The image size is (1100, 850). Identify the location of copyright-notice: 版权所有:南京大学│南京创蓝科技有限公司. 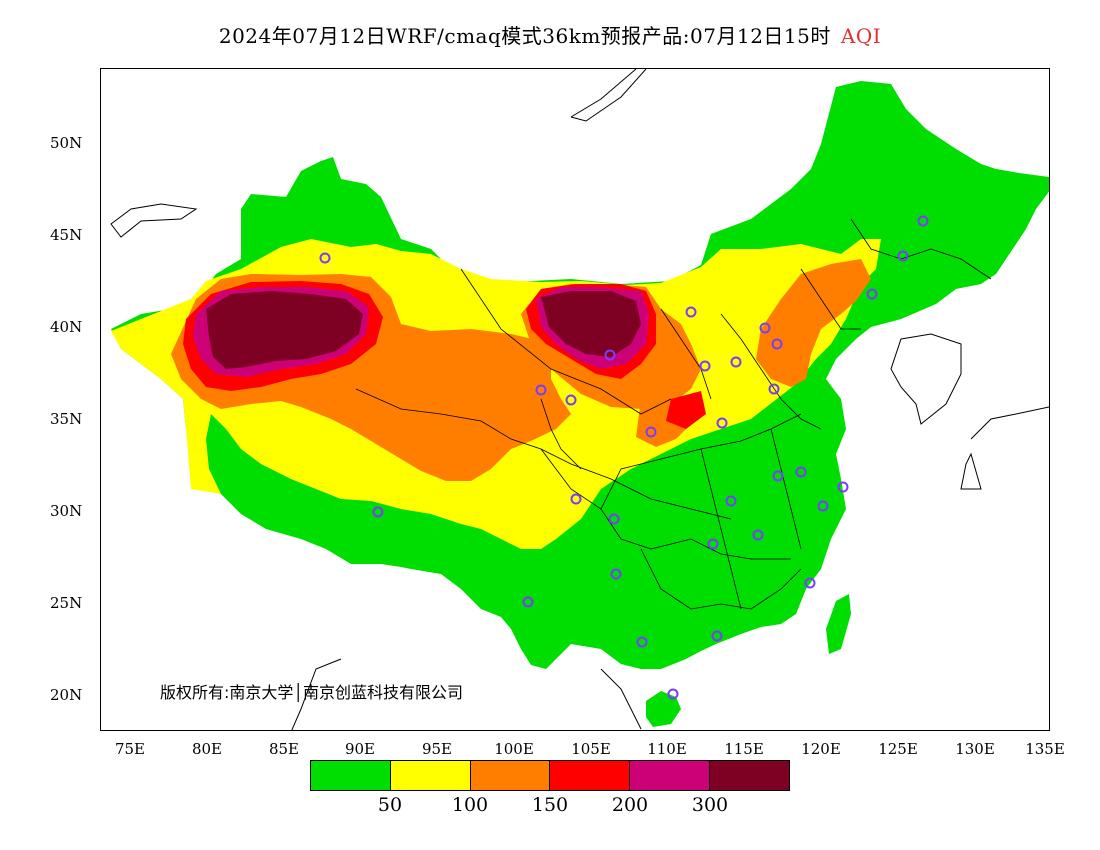
(312, 692).